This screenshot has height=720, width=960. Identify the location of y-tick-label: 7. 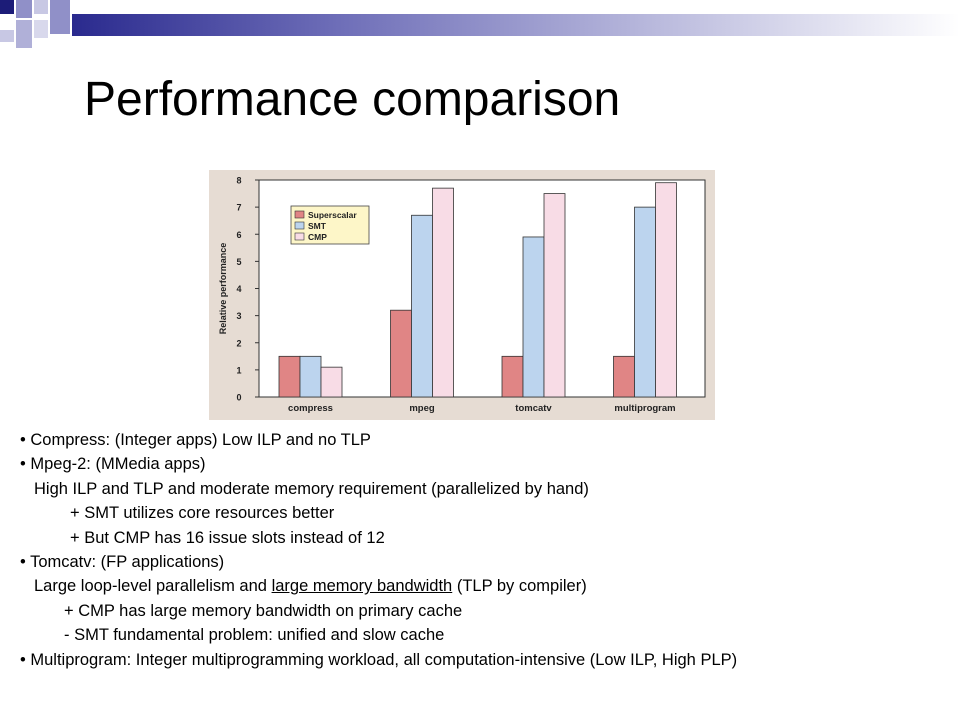
(238, 208).